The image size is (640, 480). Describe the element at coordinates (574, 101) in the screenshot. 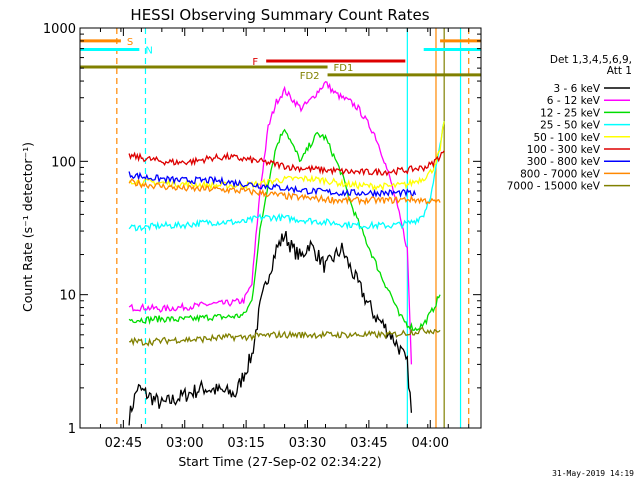

I see `legend-label: 6 - 12 keV` at that location.